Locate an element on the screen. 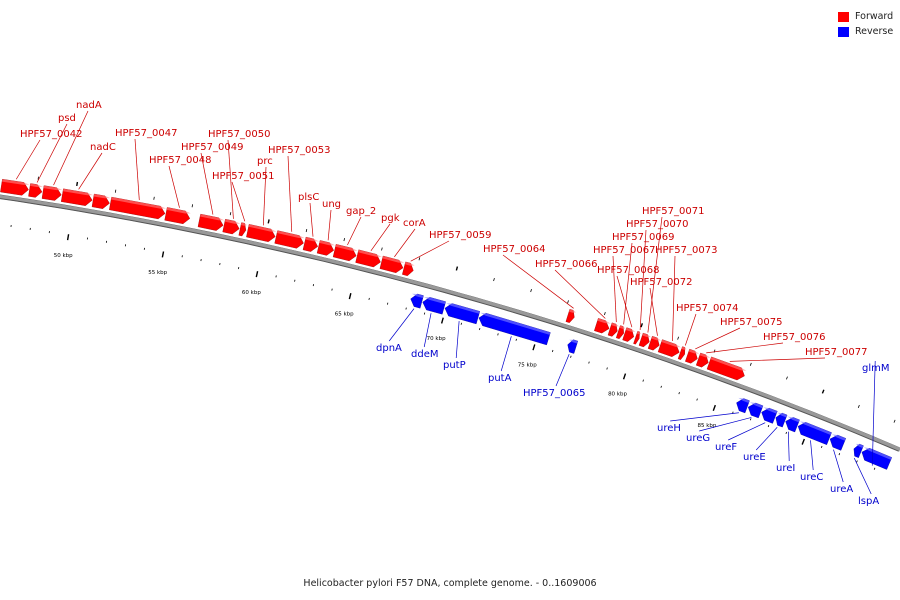  gene-label: psd is located at coordinates (67, 118).